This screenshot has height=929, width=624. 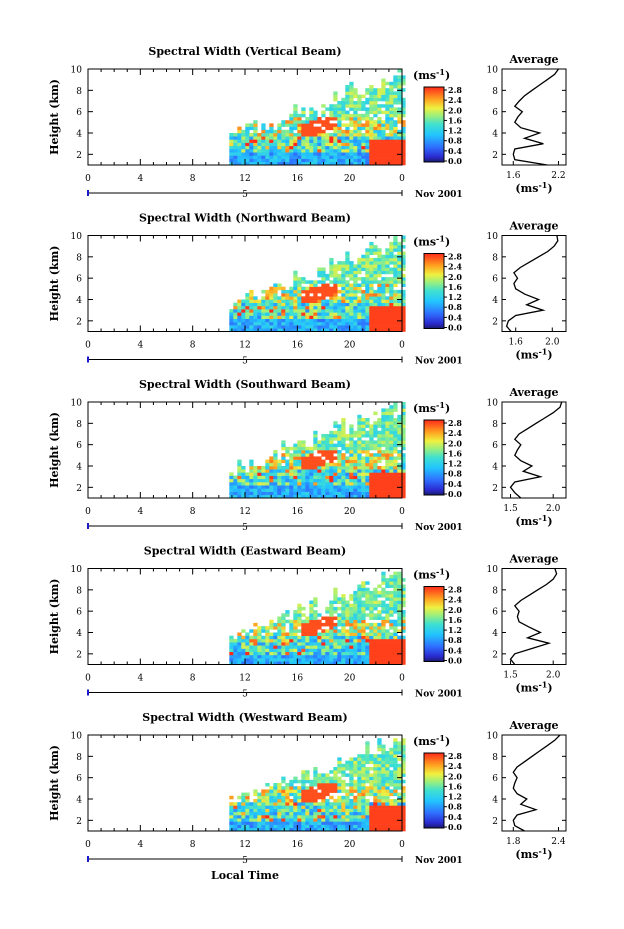 What do you see at coordinates (493, 570) in the screenshot?
I see `profile-y-tick-label: 10` at bounding box center [493, 570].